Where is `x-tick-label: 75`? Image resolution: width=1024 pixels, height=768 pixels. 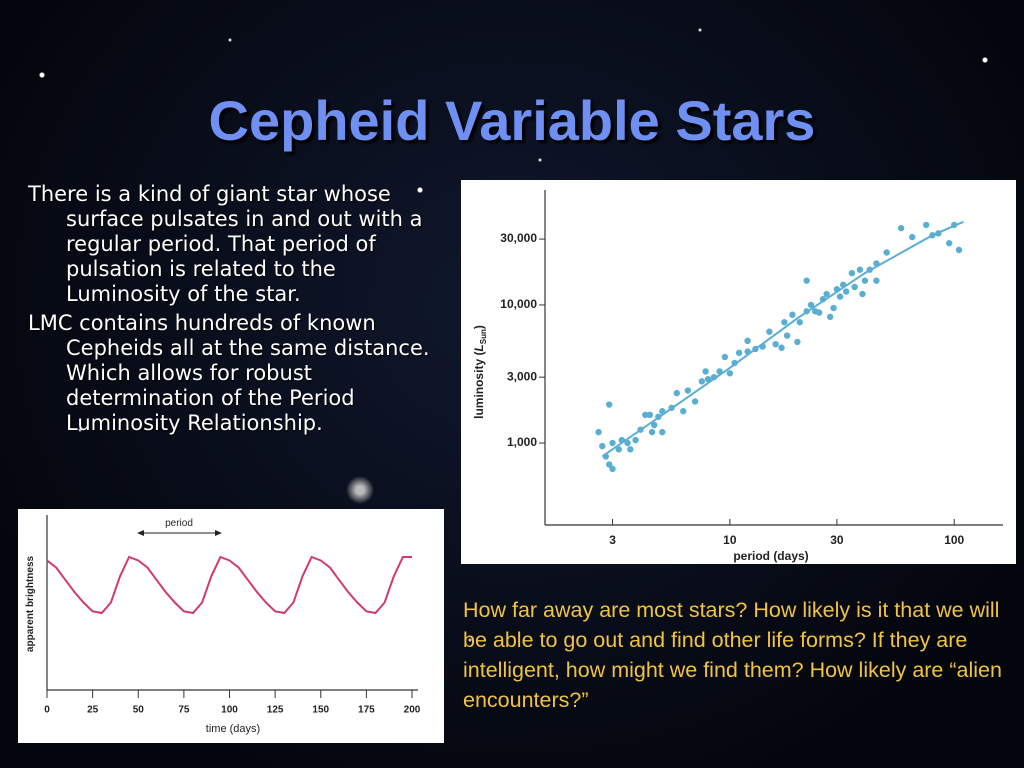 x-tick-label: 75 is located at coordinates (184, 710).